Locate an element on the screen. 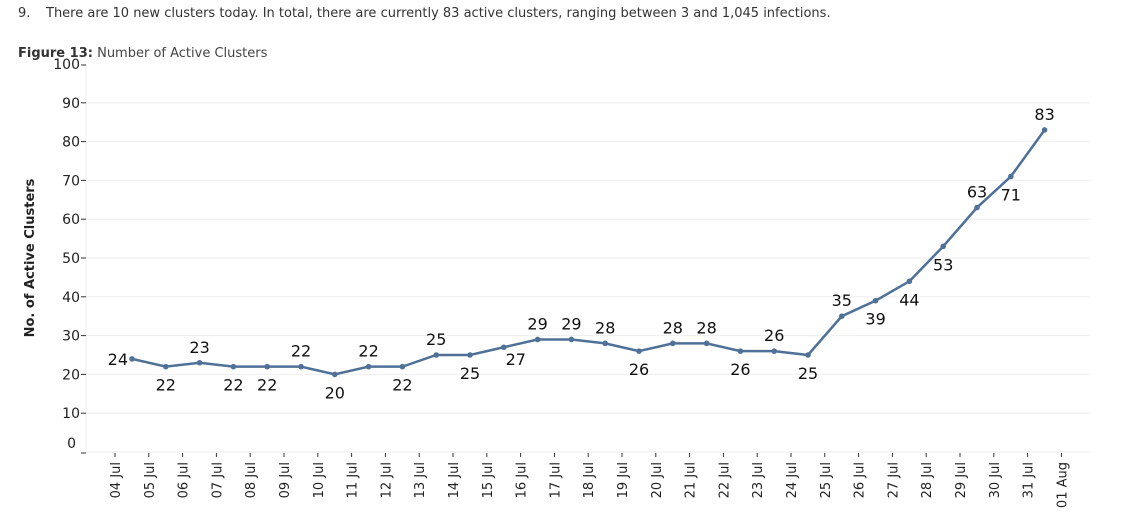 This screenshot has width=1136, height=525. x-tick-label: 08 Jul is located at coordinates (251, 480).